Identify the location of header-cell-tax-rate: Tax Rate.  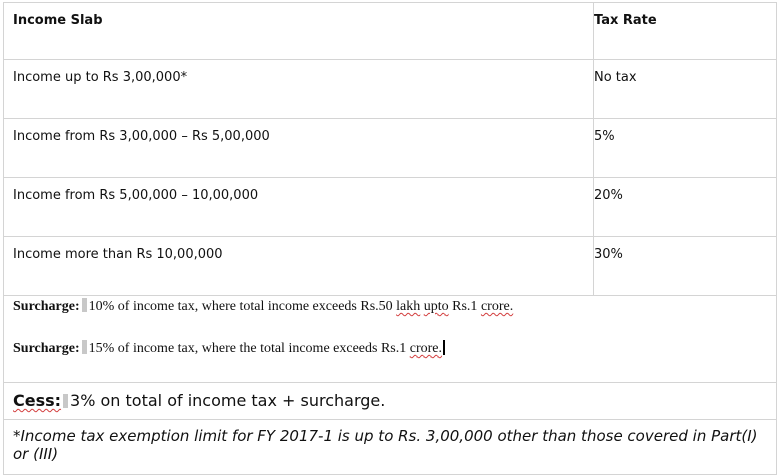
(685, 31).